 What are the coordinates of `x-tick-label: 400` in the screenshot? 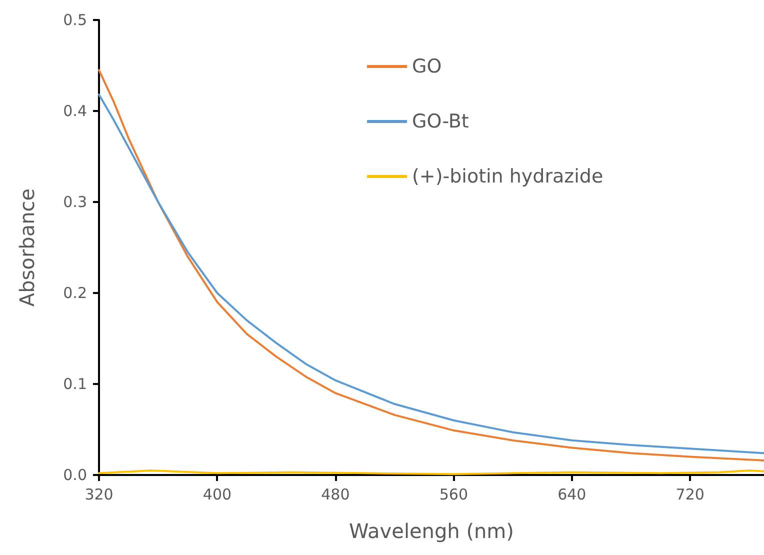 It's located at (217, 495).